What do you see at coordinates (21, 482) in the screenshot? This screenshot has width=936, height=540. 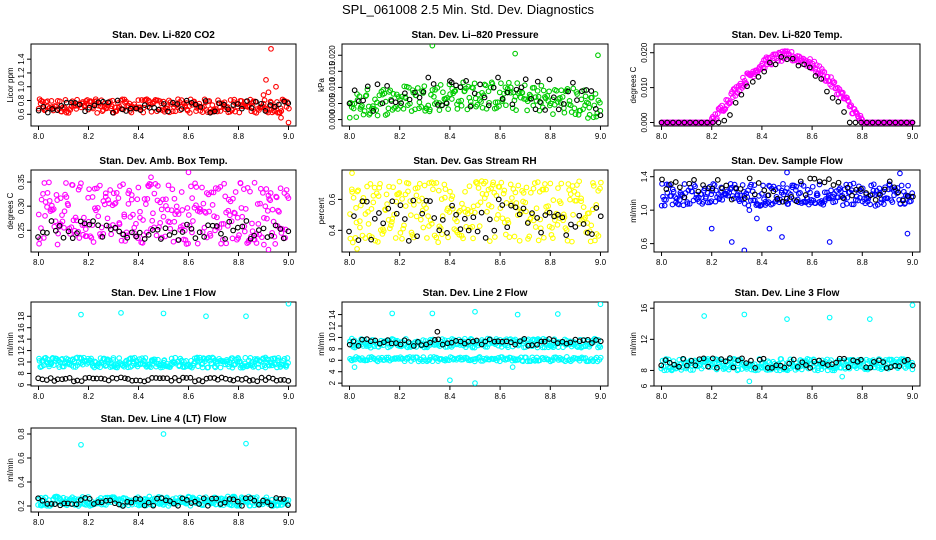 I see `y-tick-label: 0.4` at bounding box center [21, 482].